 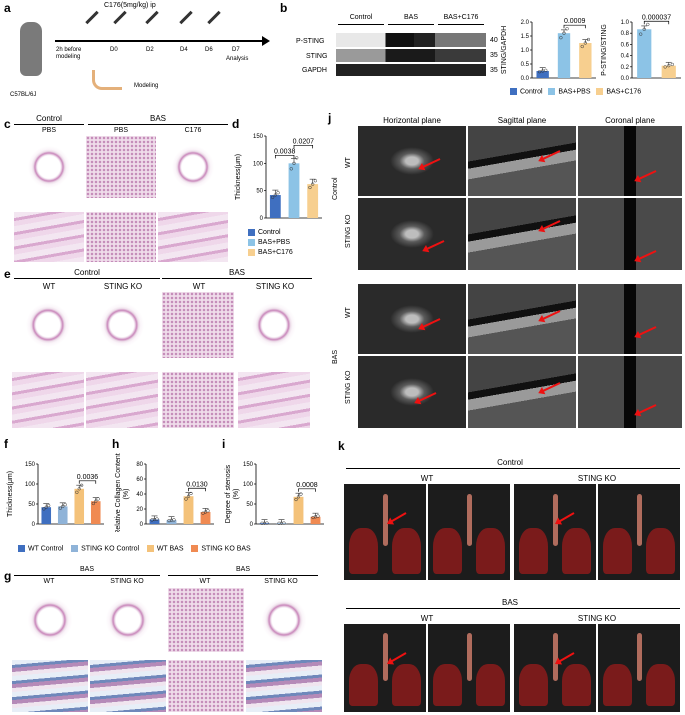 What do you see at coordinates (8, 576) in the screenshot?
I see `panel-label-g: g` at bounding box center [8, 576].